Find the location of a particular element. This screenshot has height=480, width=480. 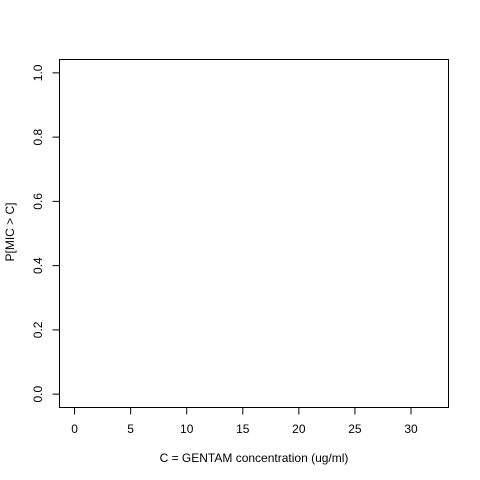

x-tick-label: 5 is located at coordinates (130, 429).